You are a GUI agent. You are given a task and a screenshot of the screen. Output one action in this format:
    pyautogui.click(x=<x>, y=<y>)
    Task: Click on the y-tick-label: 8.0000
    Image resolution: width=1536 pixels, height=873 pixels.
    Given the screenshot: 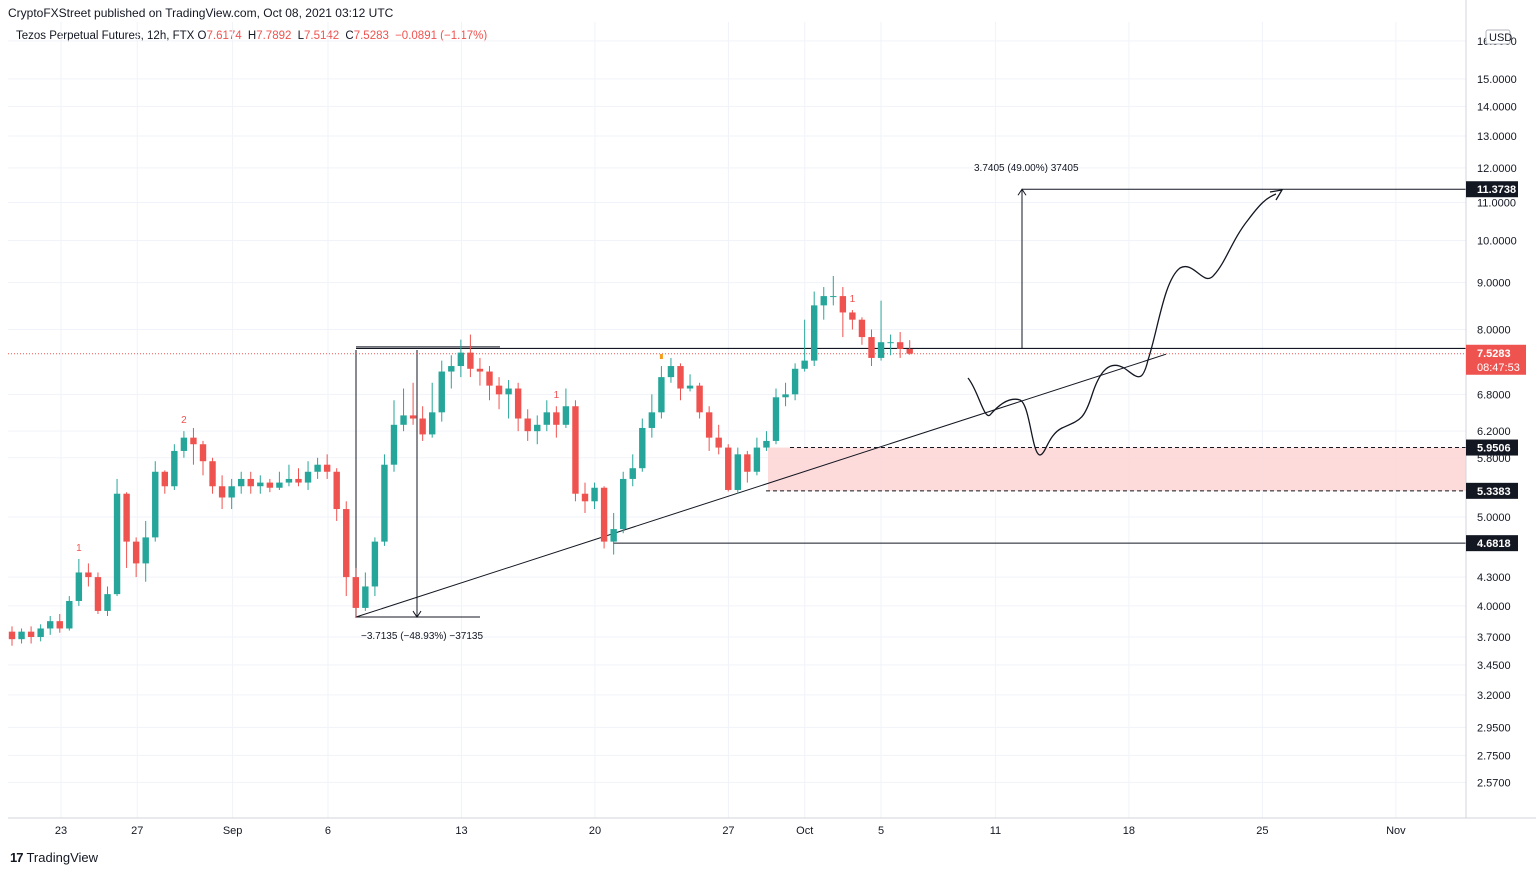 What is the action you would take?
    pyautogui.click(x=1494, y=331)
    